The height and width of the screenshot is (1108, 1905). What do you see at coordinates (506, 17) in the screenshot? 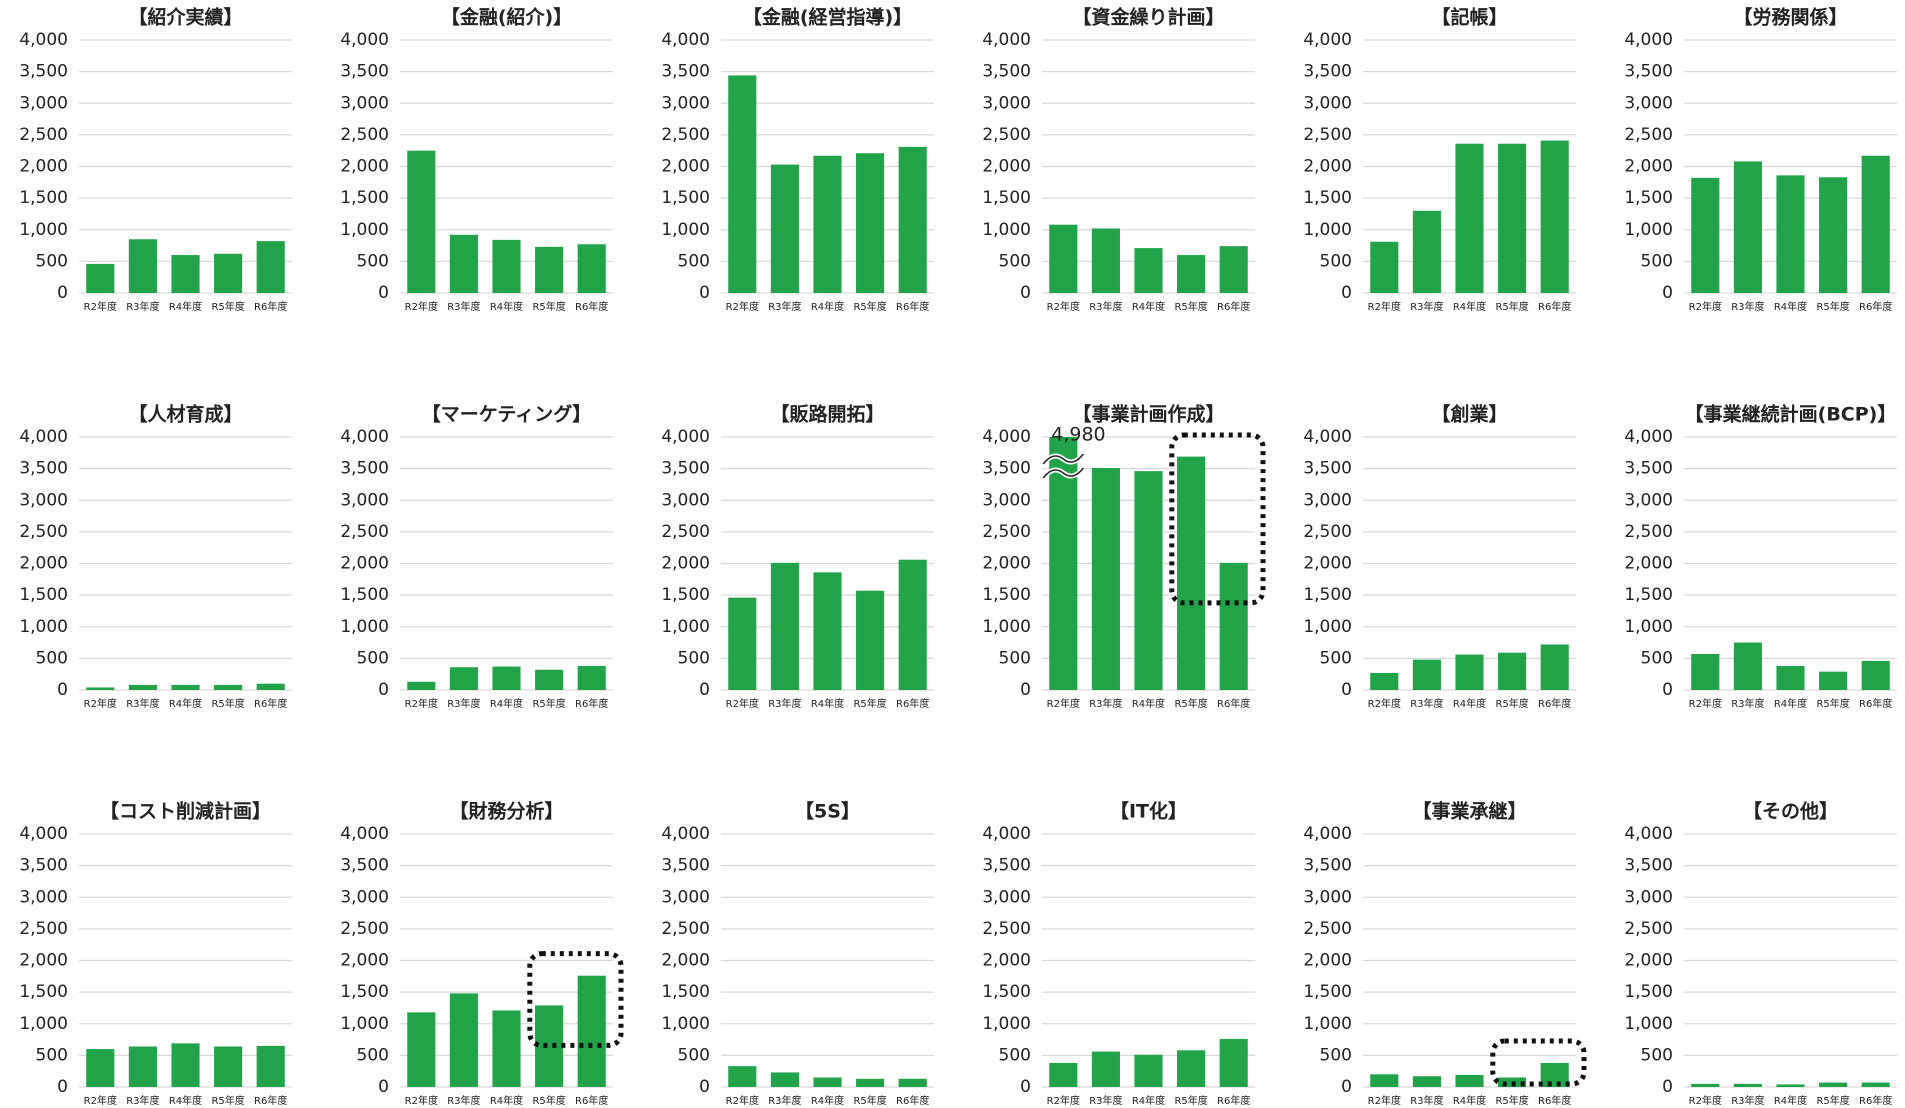
I see `chart-title: 【金融(紹介)】` at bounding box center [506, 17].